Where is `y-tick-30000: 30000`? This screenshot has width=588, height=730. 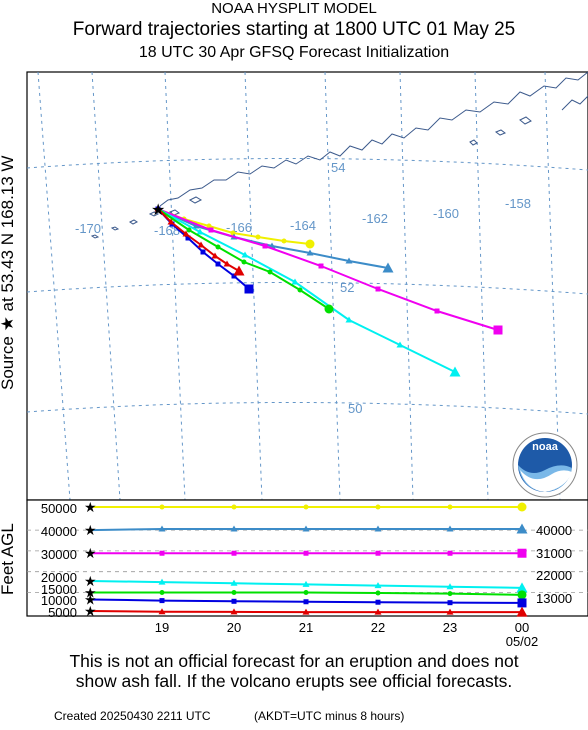 y-tick-30000: 30000 is located at coordinates (59, 554).